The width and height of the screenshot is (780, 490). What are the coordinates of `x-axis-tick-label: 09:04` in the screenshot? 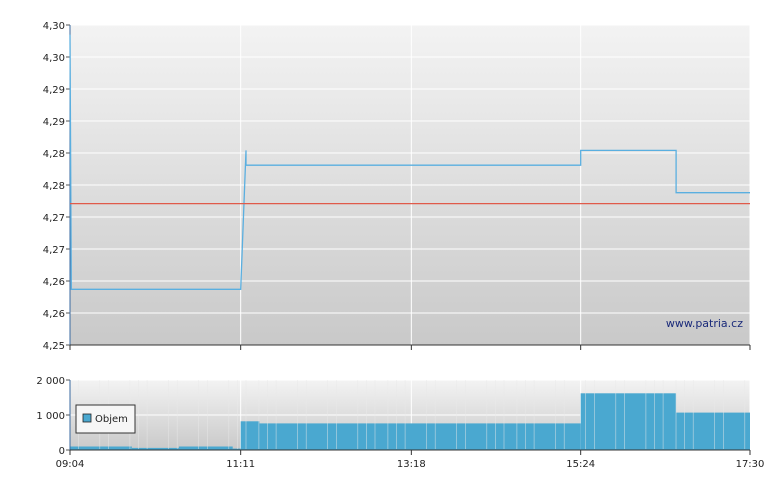 It's located at (70, 464).